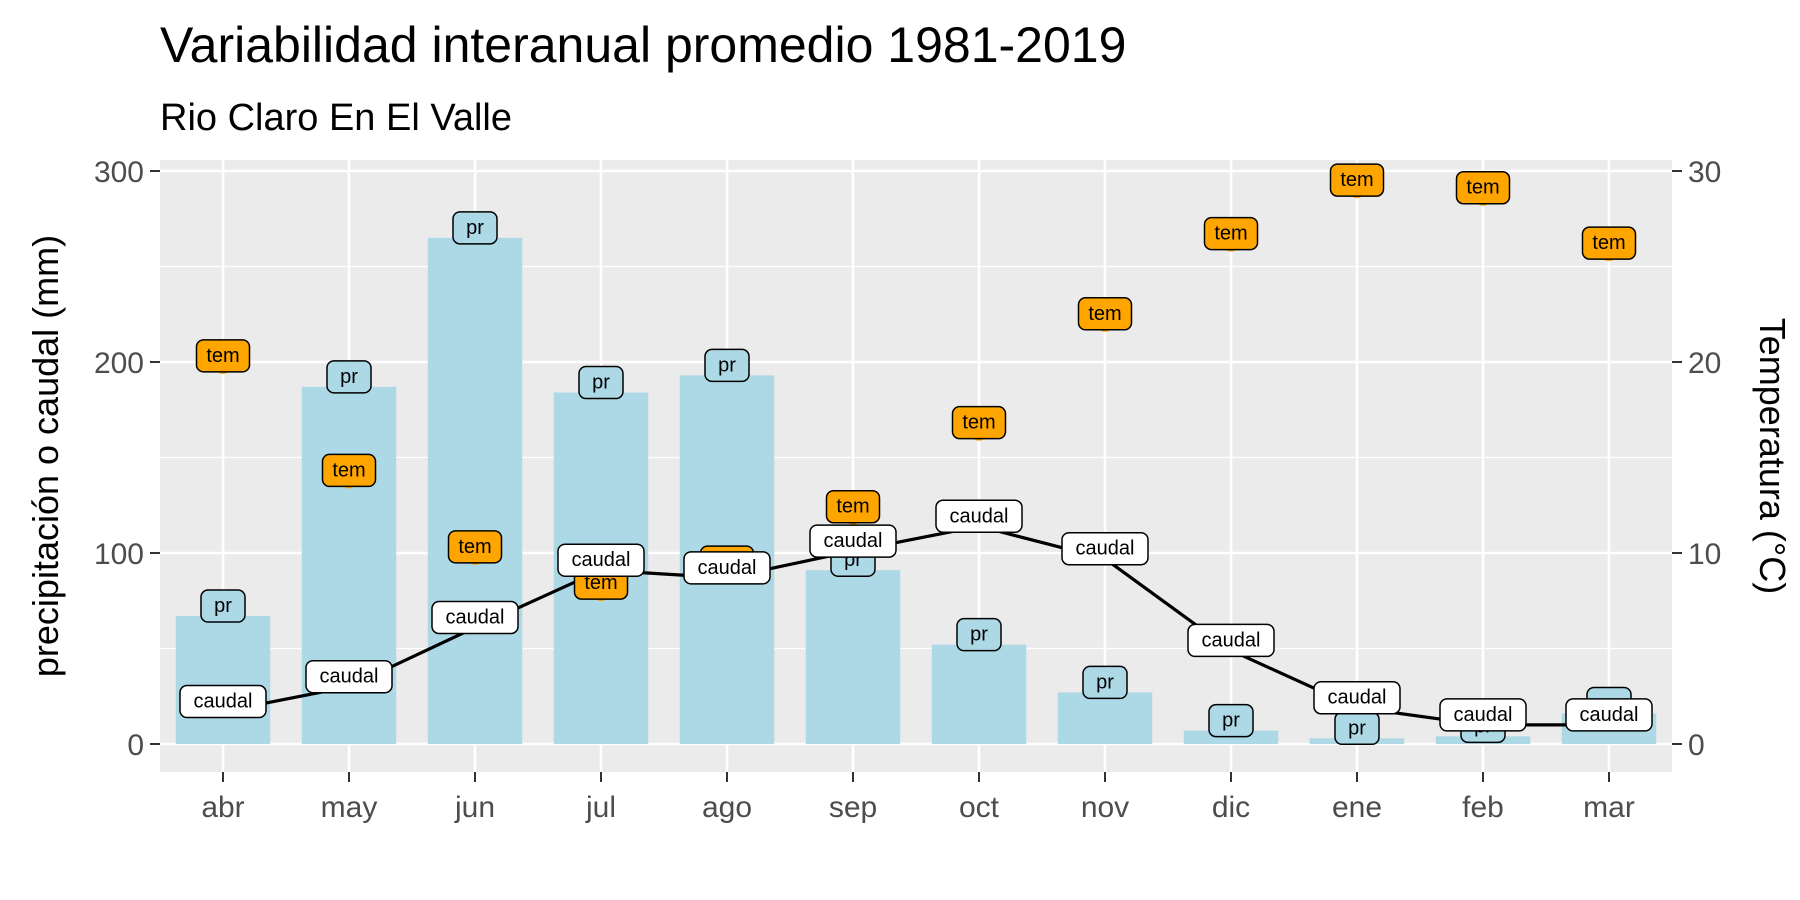  Describe the element at coordinates (1357, 807) in the screenshot. I see `x-tick-label: ene` at that location.